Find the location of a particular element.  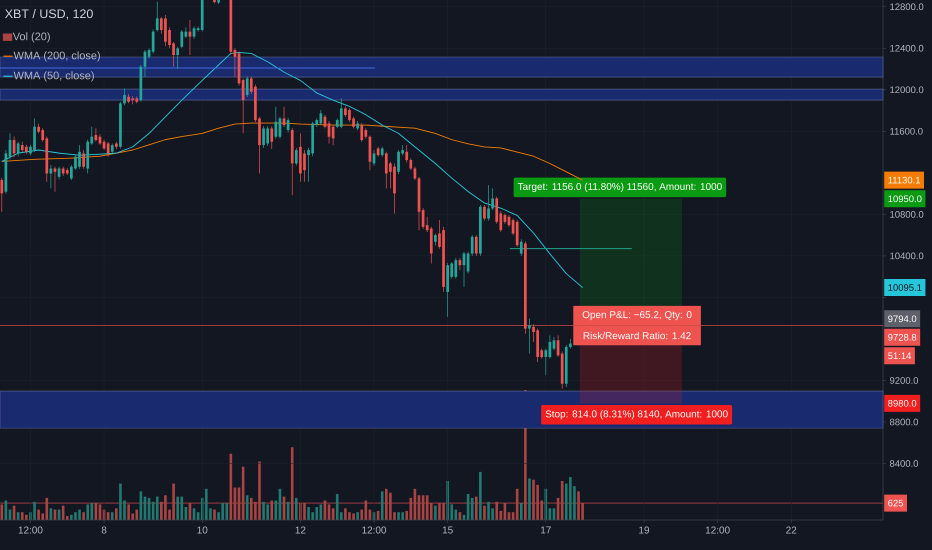

annotation: 10950.0 is located at coordinates (905, 198).